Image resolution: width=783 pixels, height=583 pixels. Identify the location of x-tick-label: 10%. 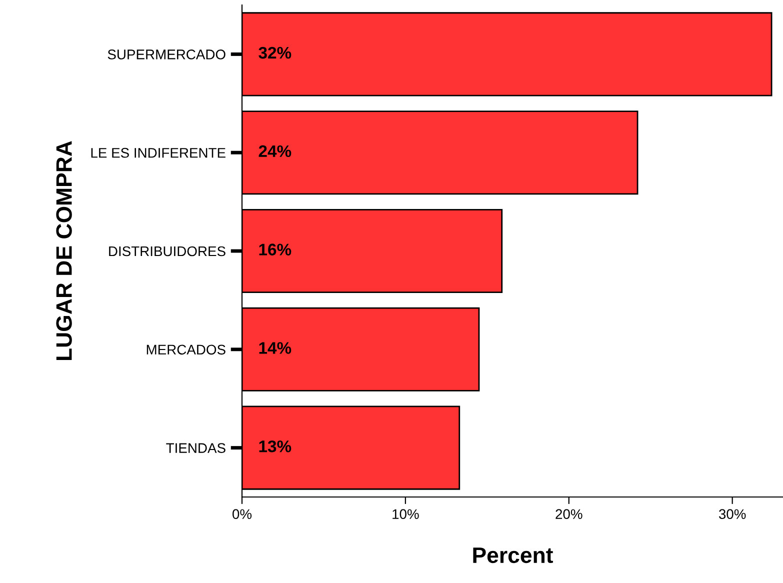
(405, 514).